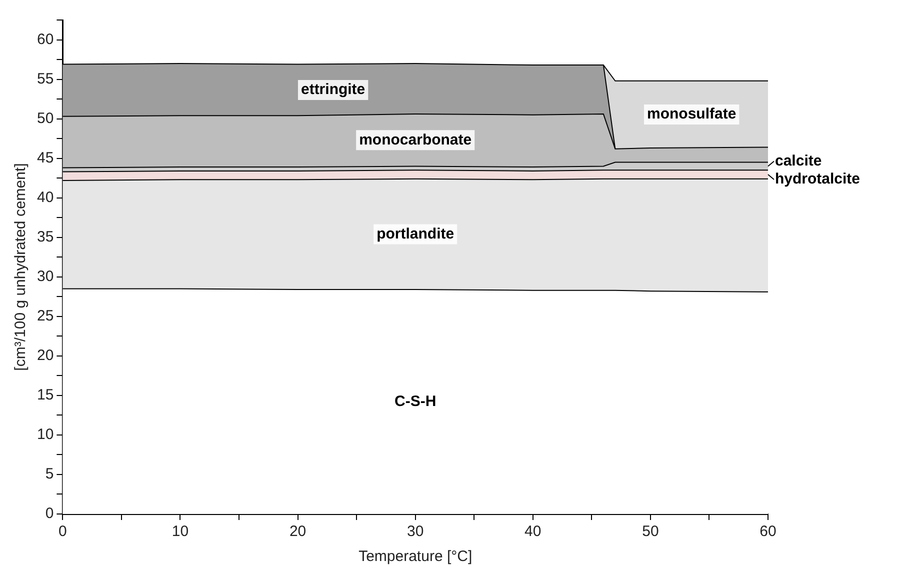  I want to click on y-tick-label: 55, so click(45, 79).